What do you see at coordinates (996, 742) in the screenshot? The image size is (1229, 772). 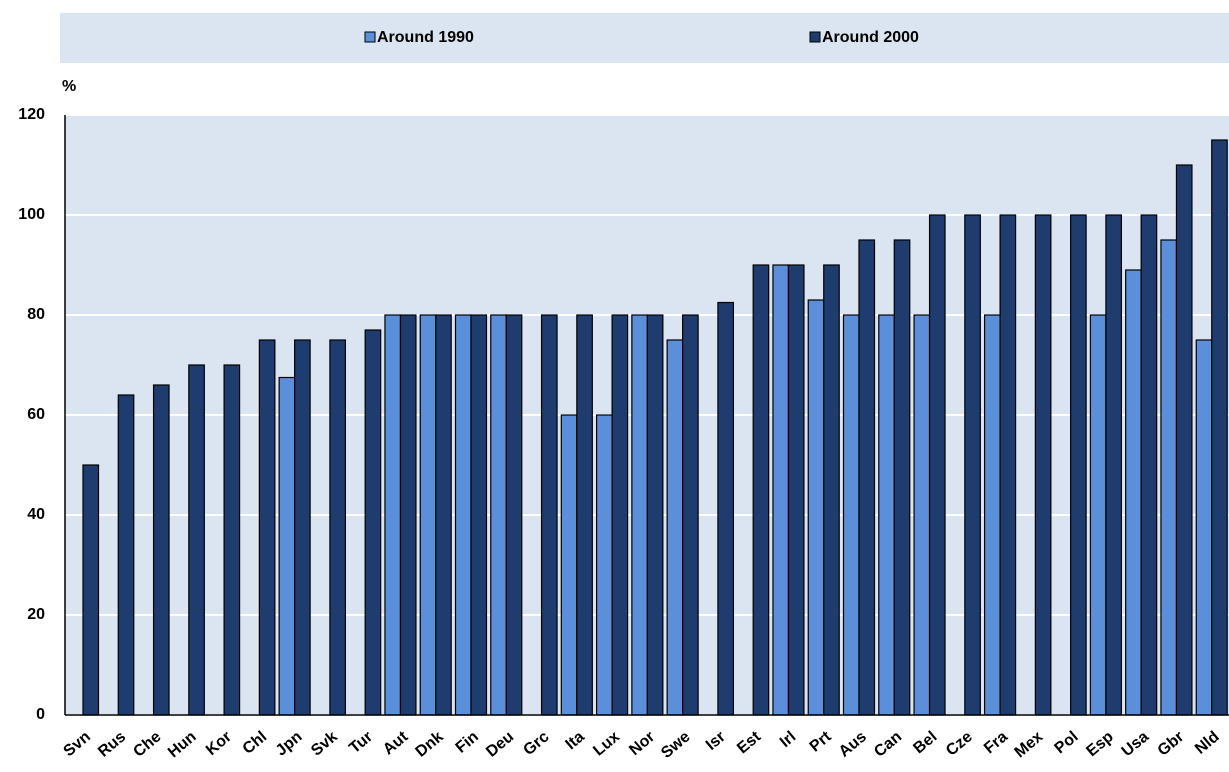 I see `x-tick-label: Fra` at bounding box center [996, 742].